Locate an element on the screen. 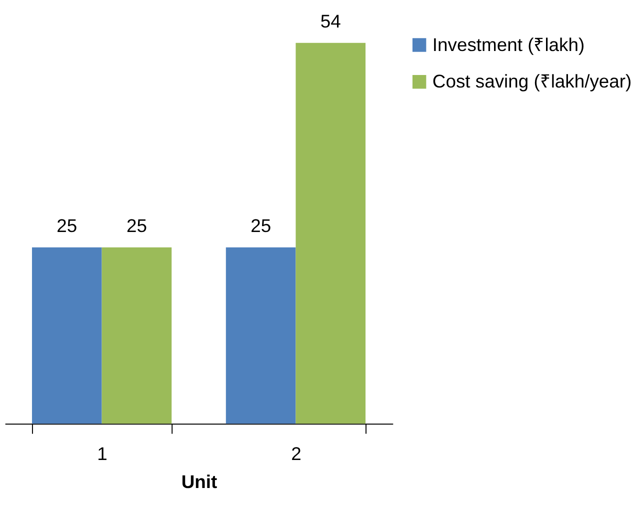  x-tick-label: 1 is located at coordinates (102, 453).